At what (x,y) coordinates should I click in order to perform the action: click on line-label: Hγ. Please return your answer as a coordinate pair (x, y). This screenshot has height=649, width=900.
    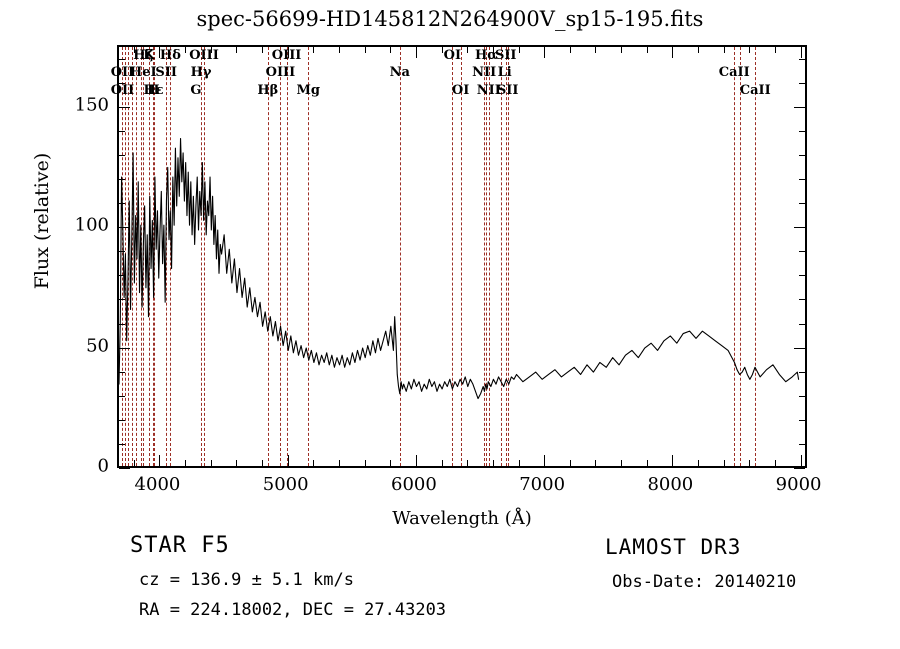
    Looking at the image, I should click on (201, 72).